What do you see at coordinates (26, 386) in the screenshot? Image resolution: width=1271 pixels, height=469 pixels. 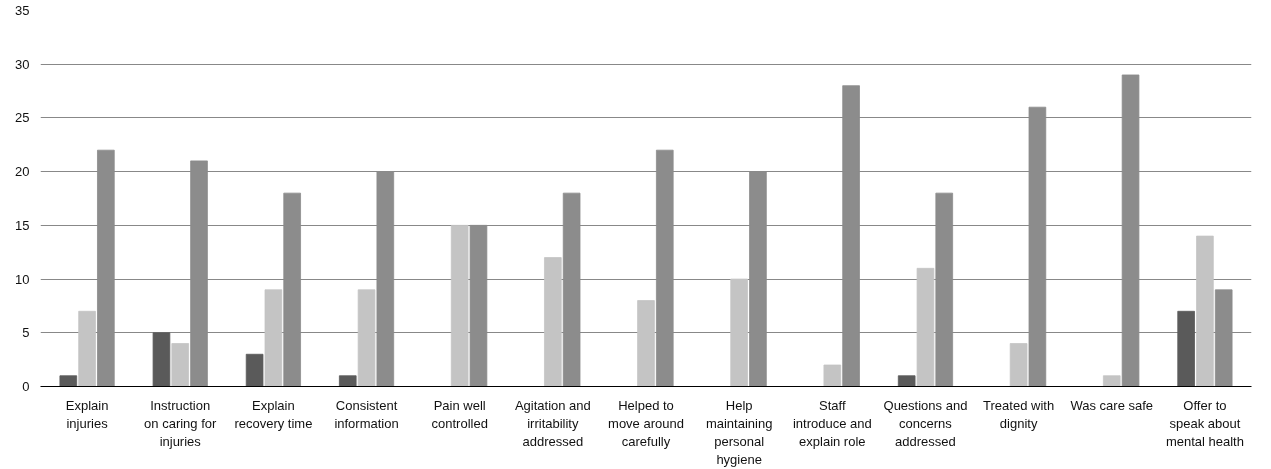 I see `y-tick-label: 0` at bounding box center [26, 386].